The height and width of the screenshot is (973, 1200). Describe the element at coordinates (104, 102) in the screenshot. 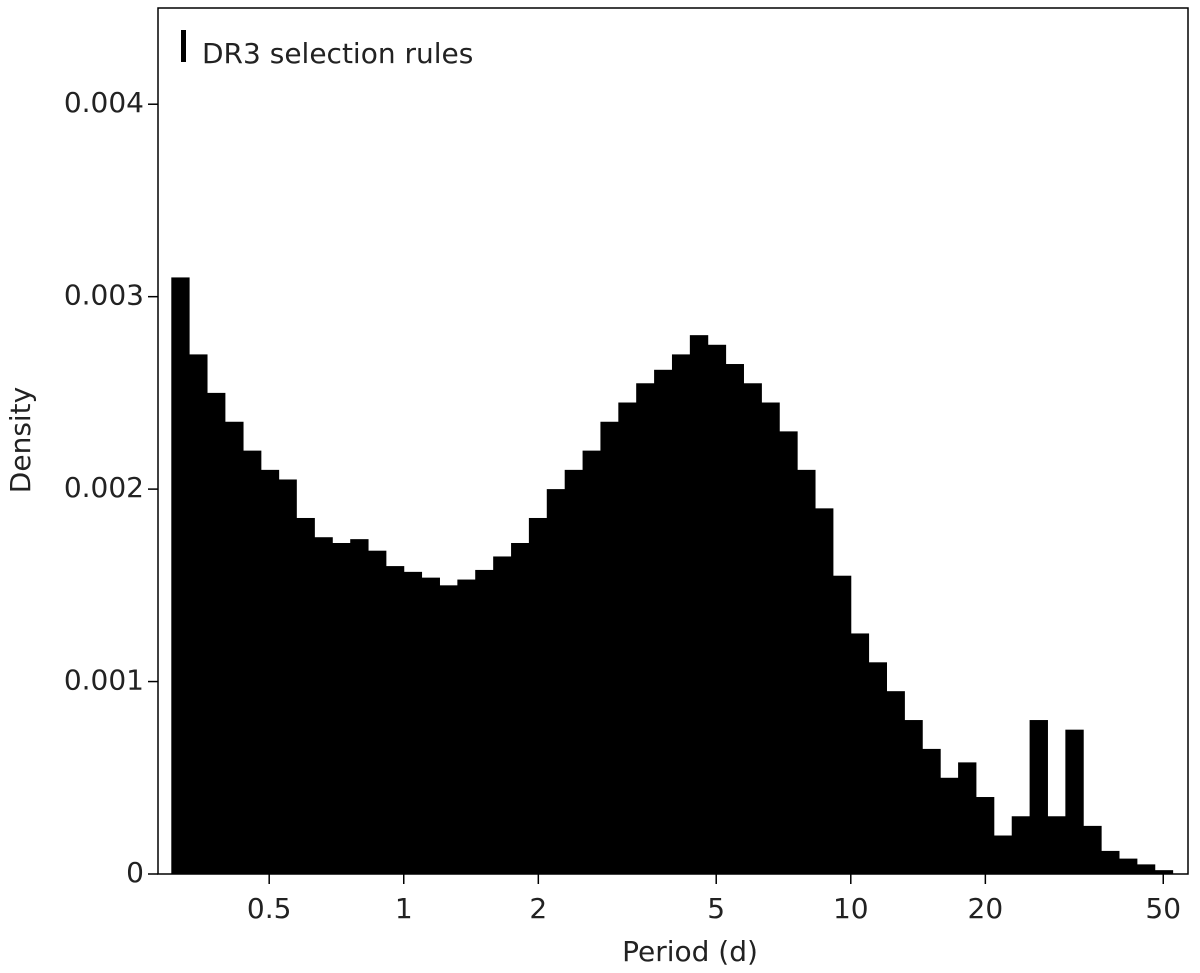

I see `y-tick-label: 0.004` at that location.